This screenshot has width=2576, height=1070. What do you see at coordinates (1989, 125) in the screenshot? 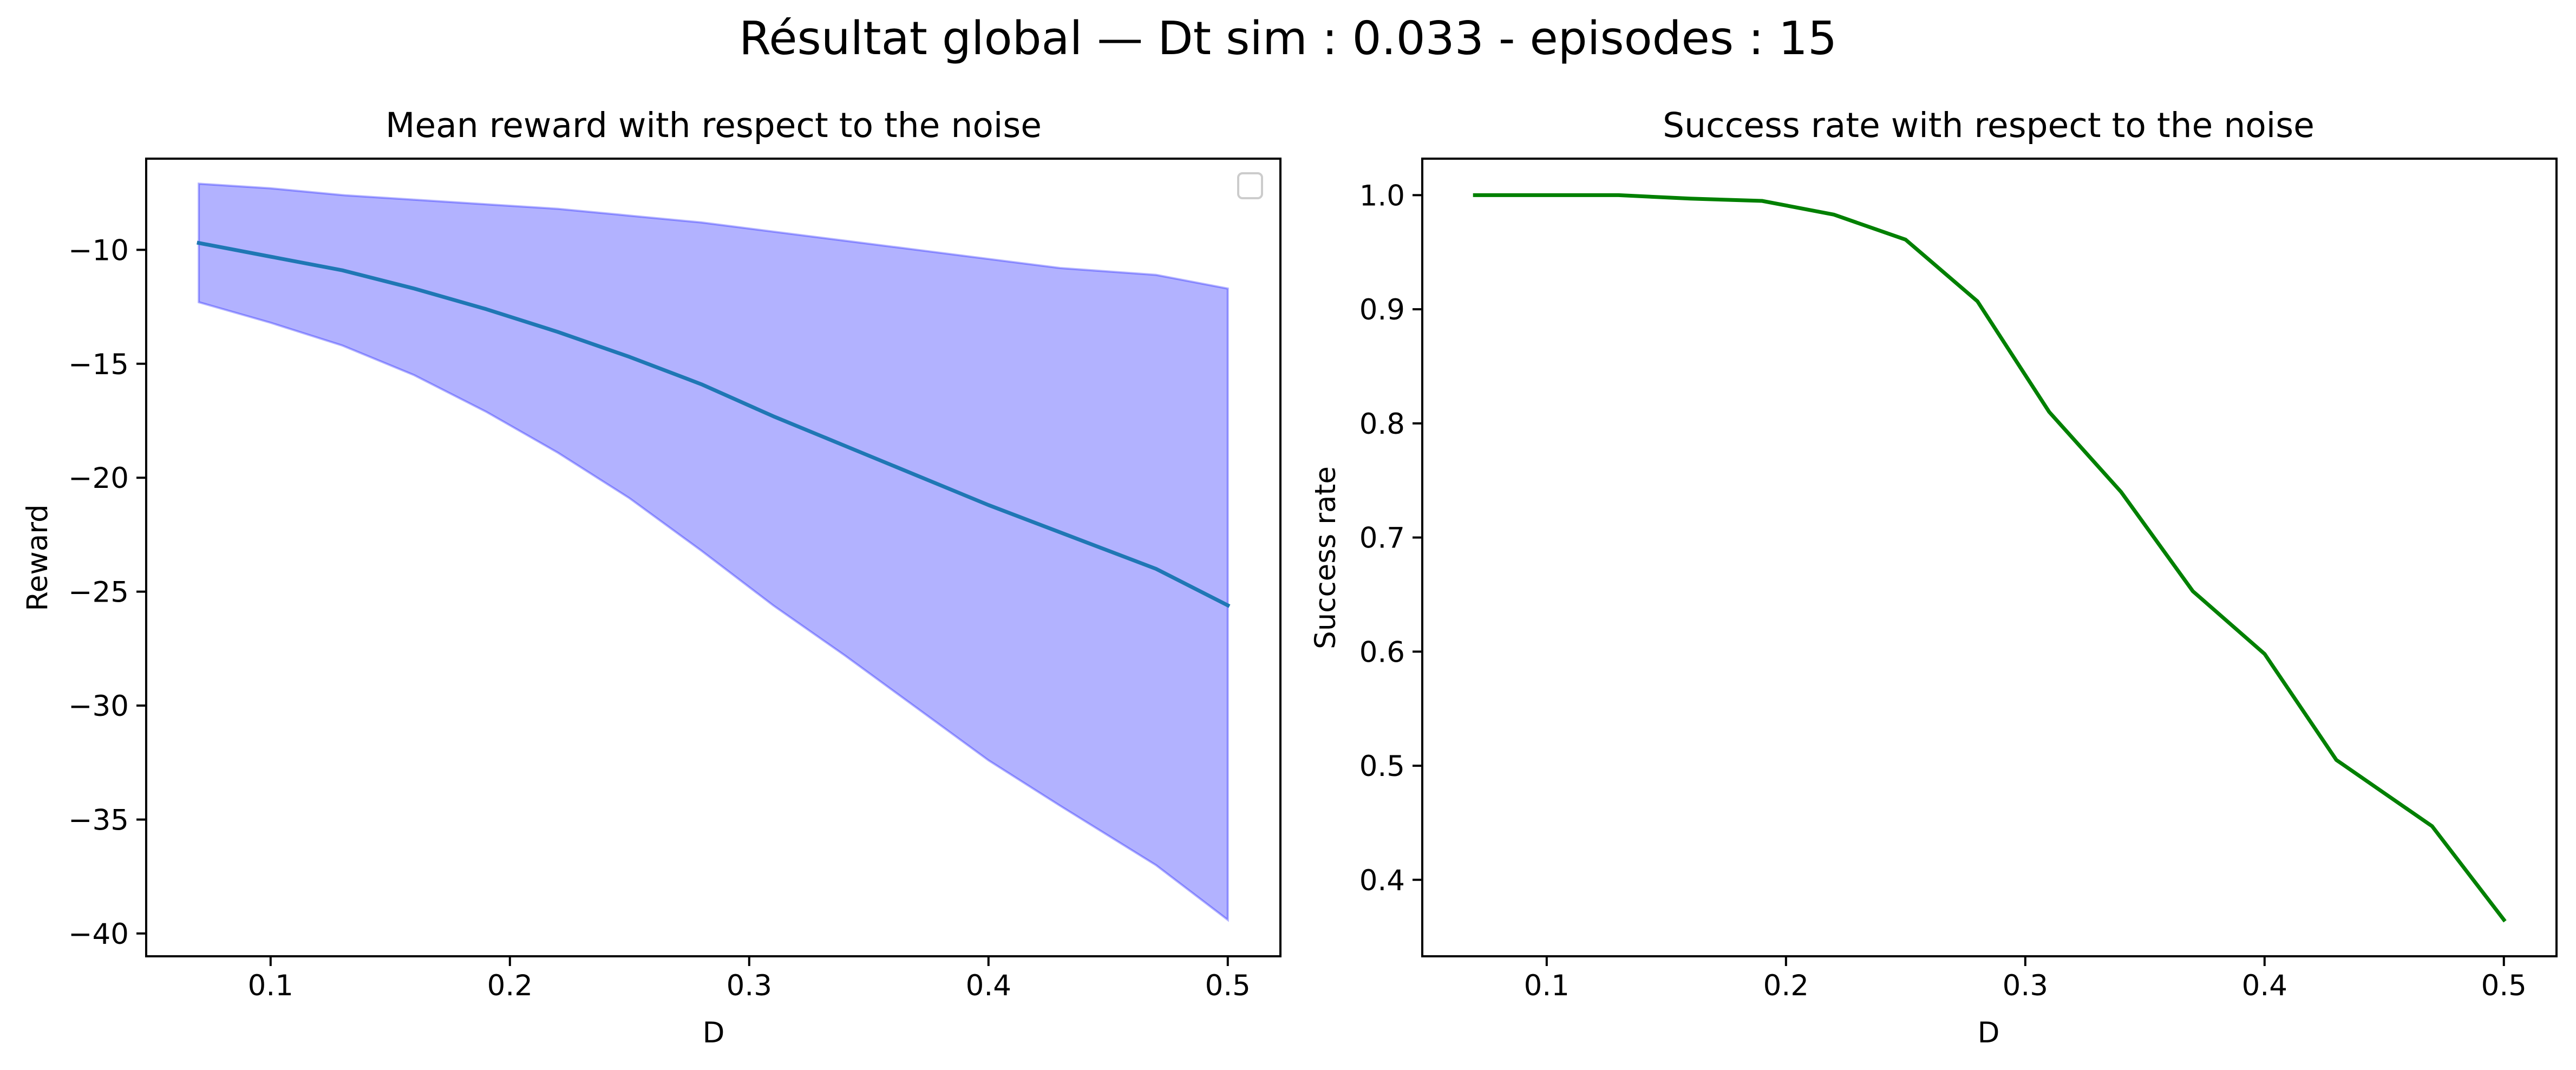
I see `success-chart-title: Success rate with respect to the noise` at bounding box center [1989, 125].